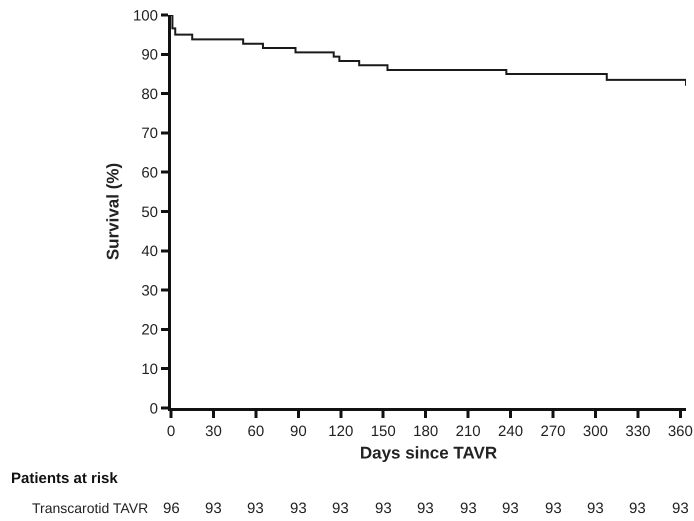 This screenshot has width=694, height=521. I want to click on x-tick-label: 210, so click(468, 431).